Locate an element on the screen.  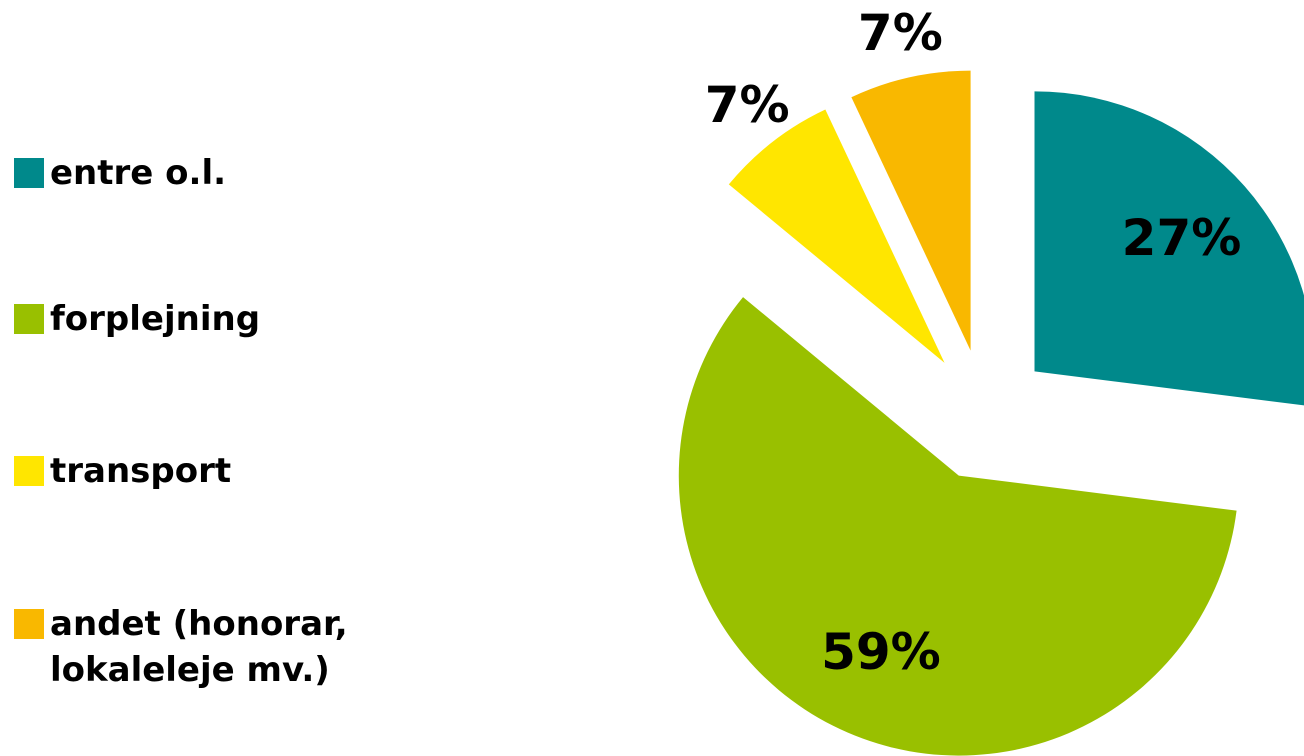
legend-item: entre o.l. is located at coordinates (224, 173).